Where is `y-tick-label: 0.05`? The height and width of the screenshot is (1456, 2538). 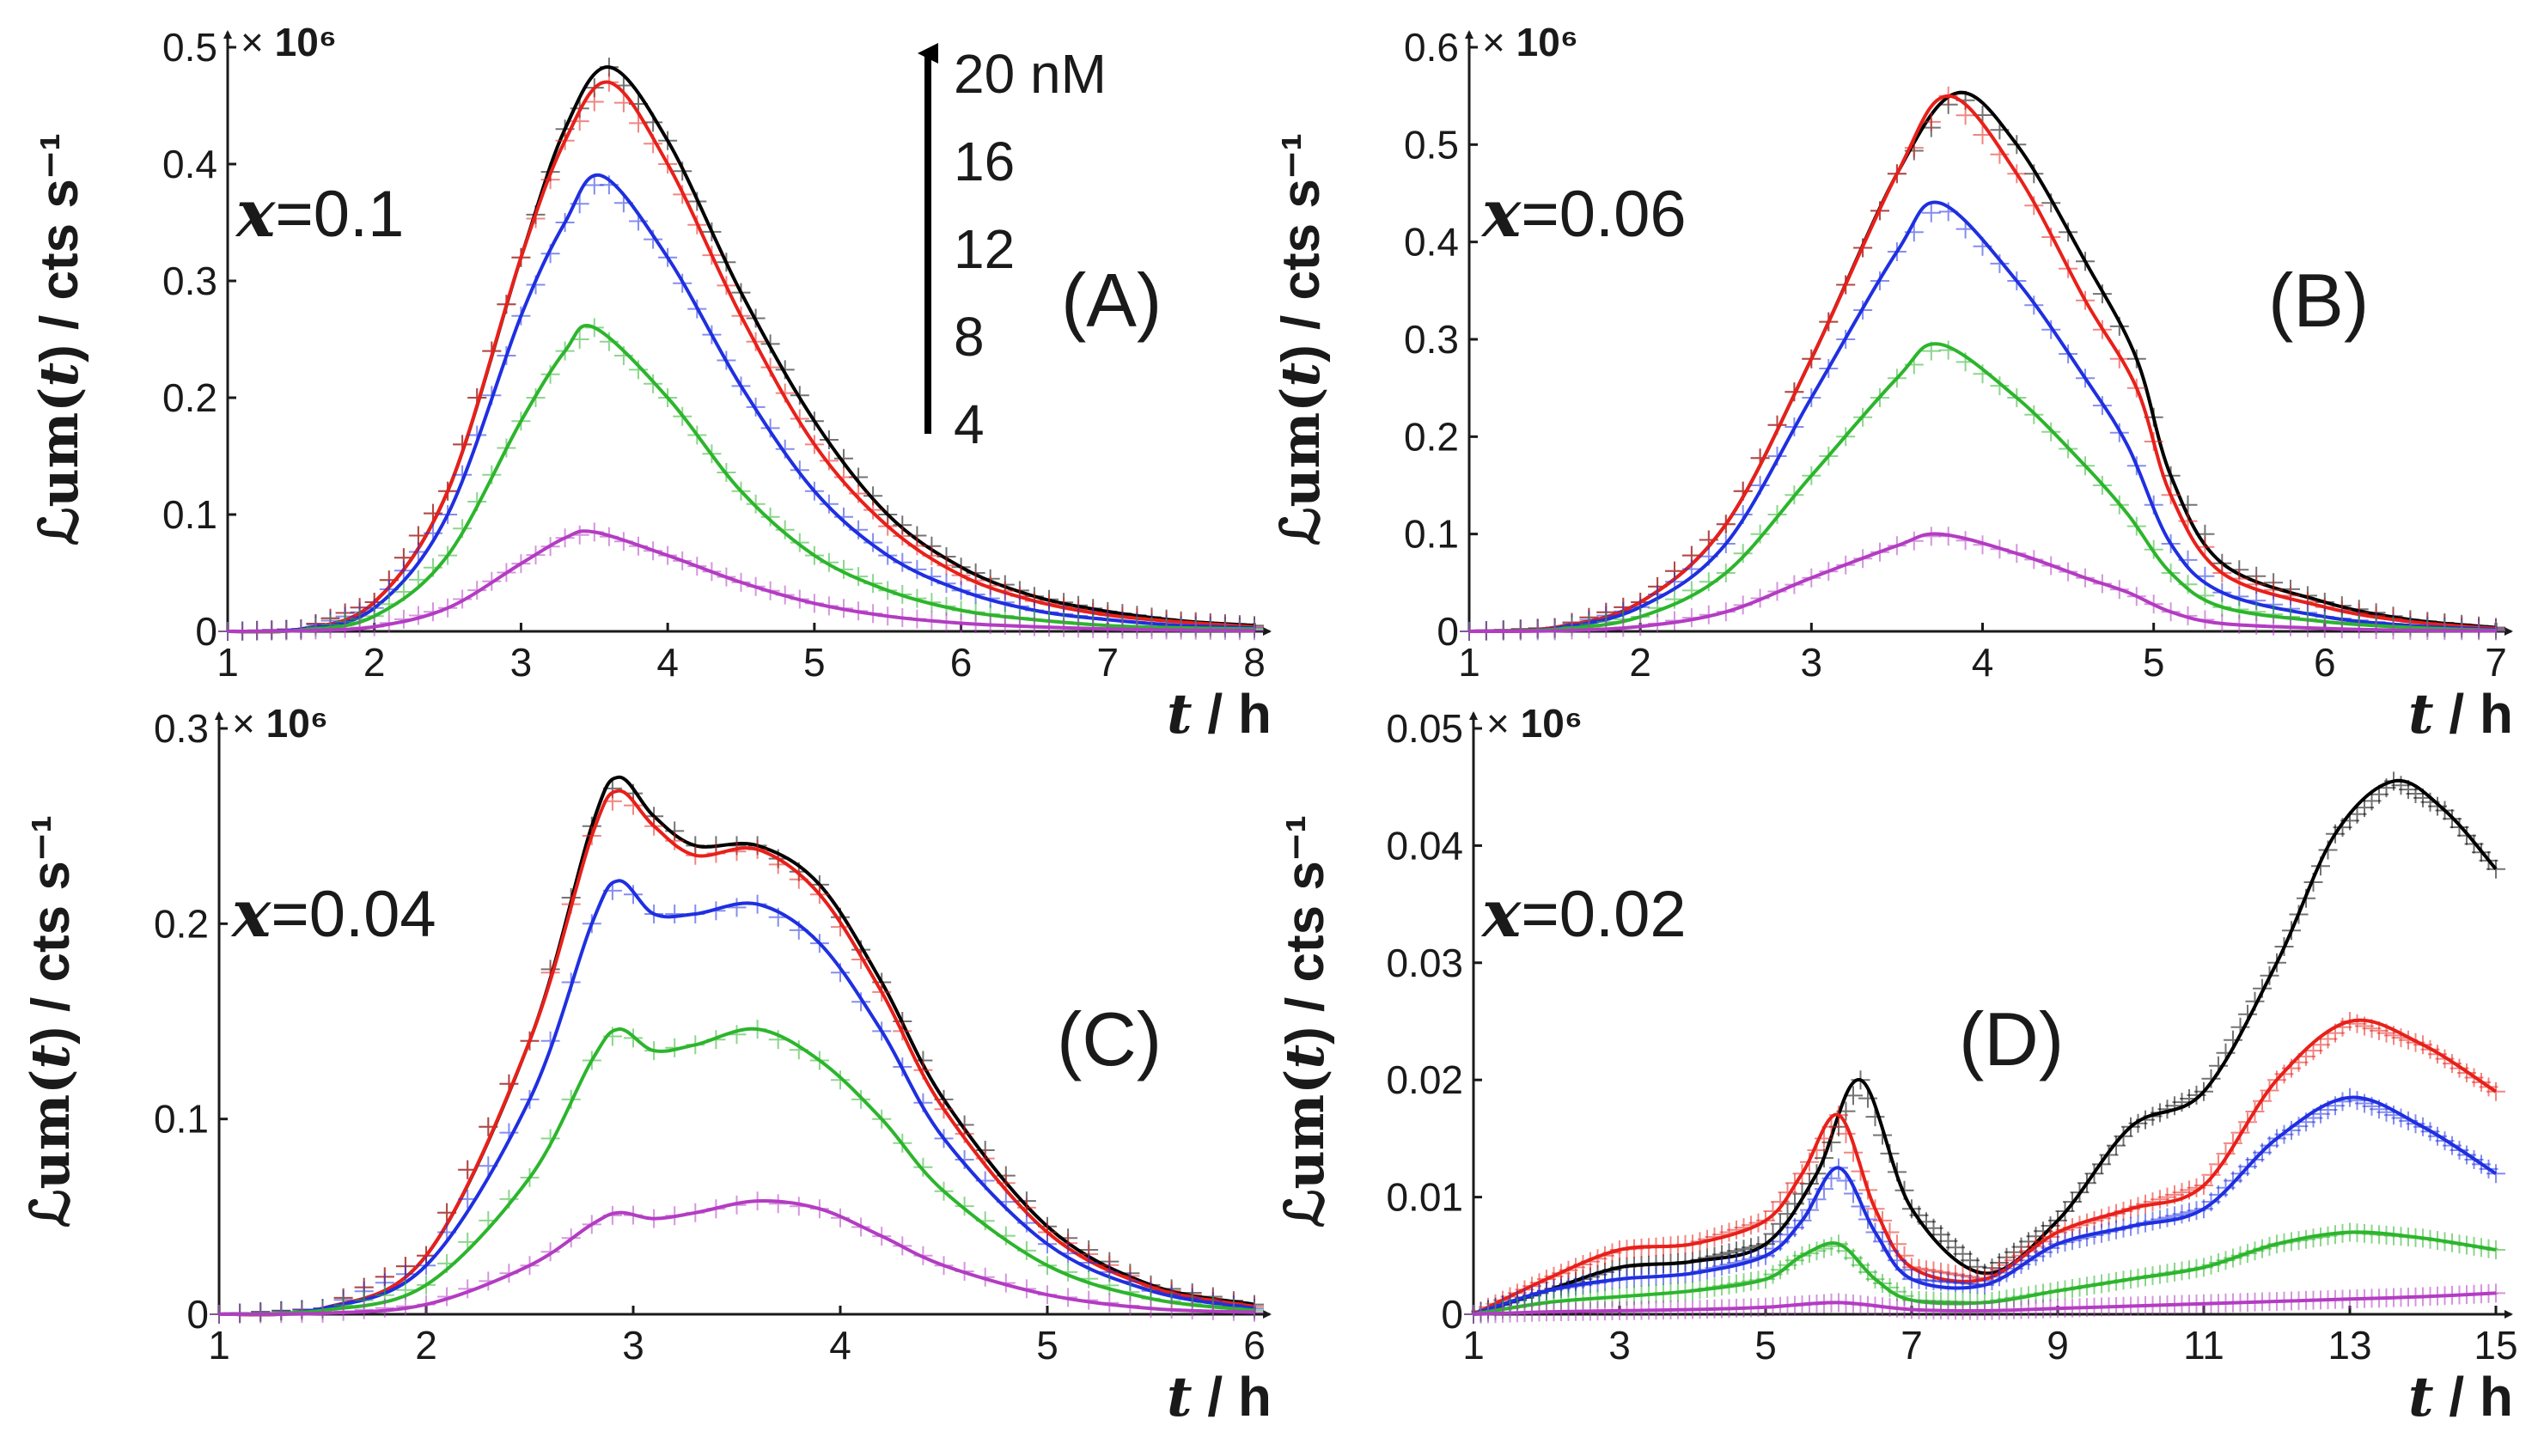 y-tick-label: 0.05 is located at coordinates (1425, 728).